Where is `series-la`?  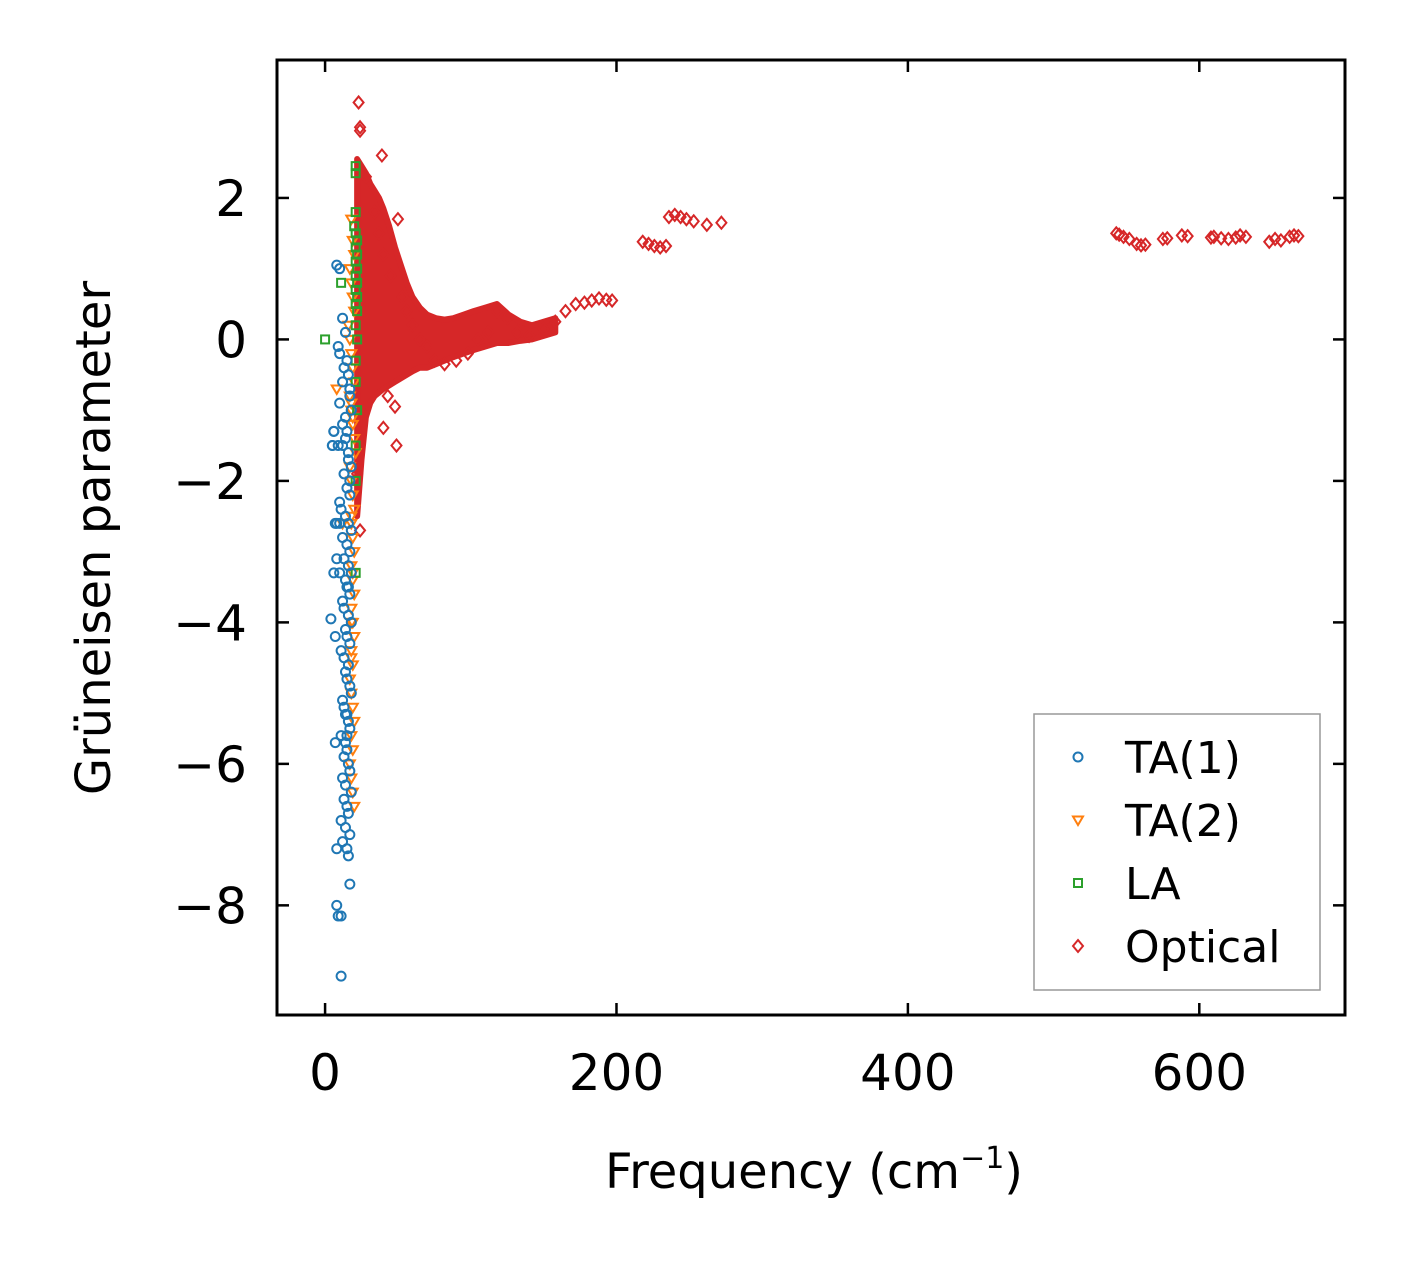 series-la is located at coordinates (341, 369).